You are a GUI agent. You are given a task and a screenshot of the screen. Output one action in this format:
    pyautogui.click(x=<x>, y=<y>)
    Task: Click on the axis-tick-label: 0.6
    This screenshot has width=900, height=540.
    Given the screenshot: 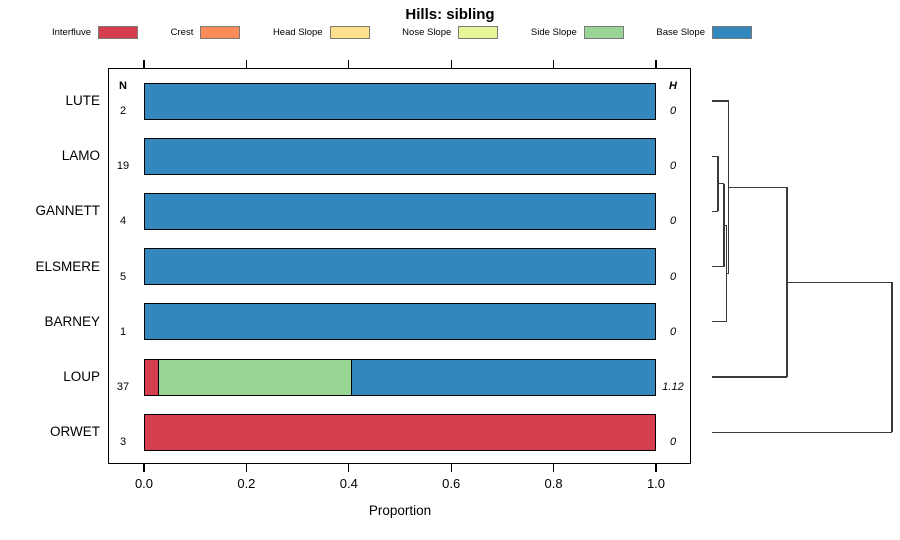 What is the action you would take?
    pyautogui.click(x=451, y=483)
    